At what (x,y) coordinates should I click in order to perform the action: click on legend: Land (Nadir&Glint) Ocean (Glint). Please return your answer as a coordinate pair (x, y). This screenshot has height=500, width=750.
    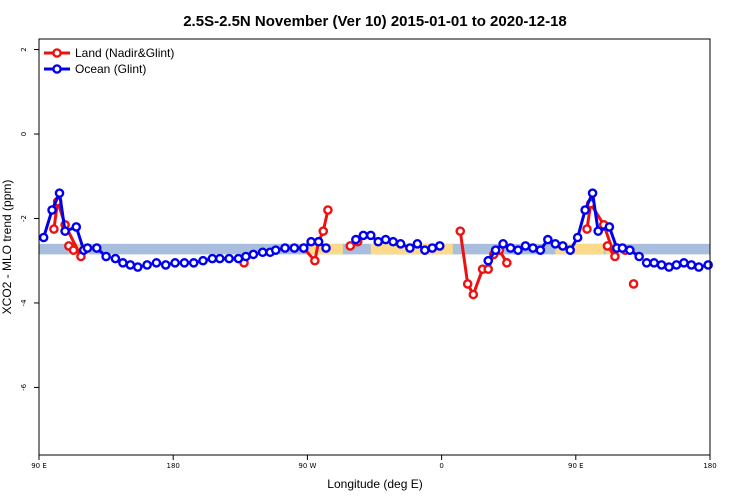
    Looking at the image, I should click on (109, 61).